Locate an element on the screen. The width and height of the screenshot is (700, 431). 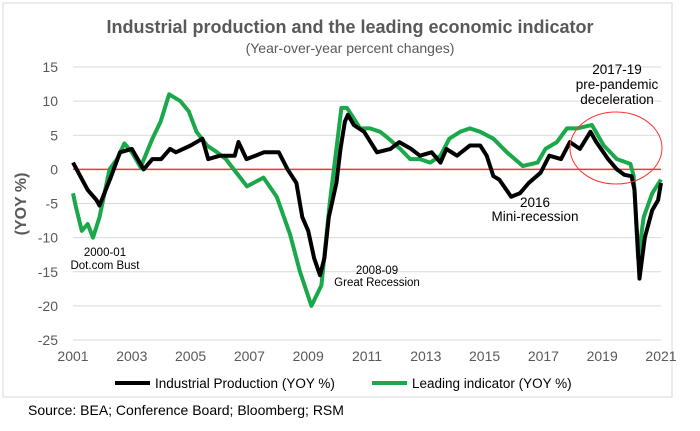
annotation-great-recession-line2: Great Recession is located at coordinates (377, 283).